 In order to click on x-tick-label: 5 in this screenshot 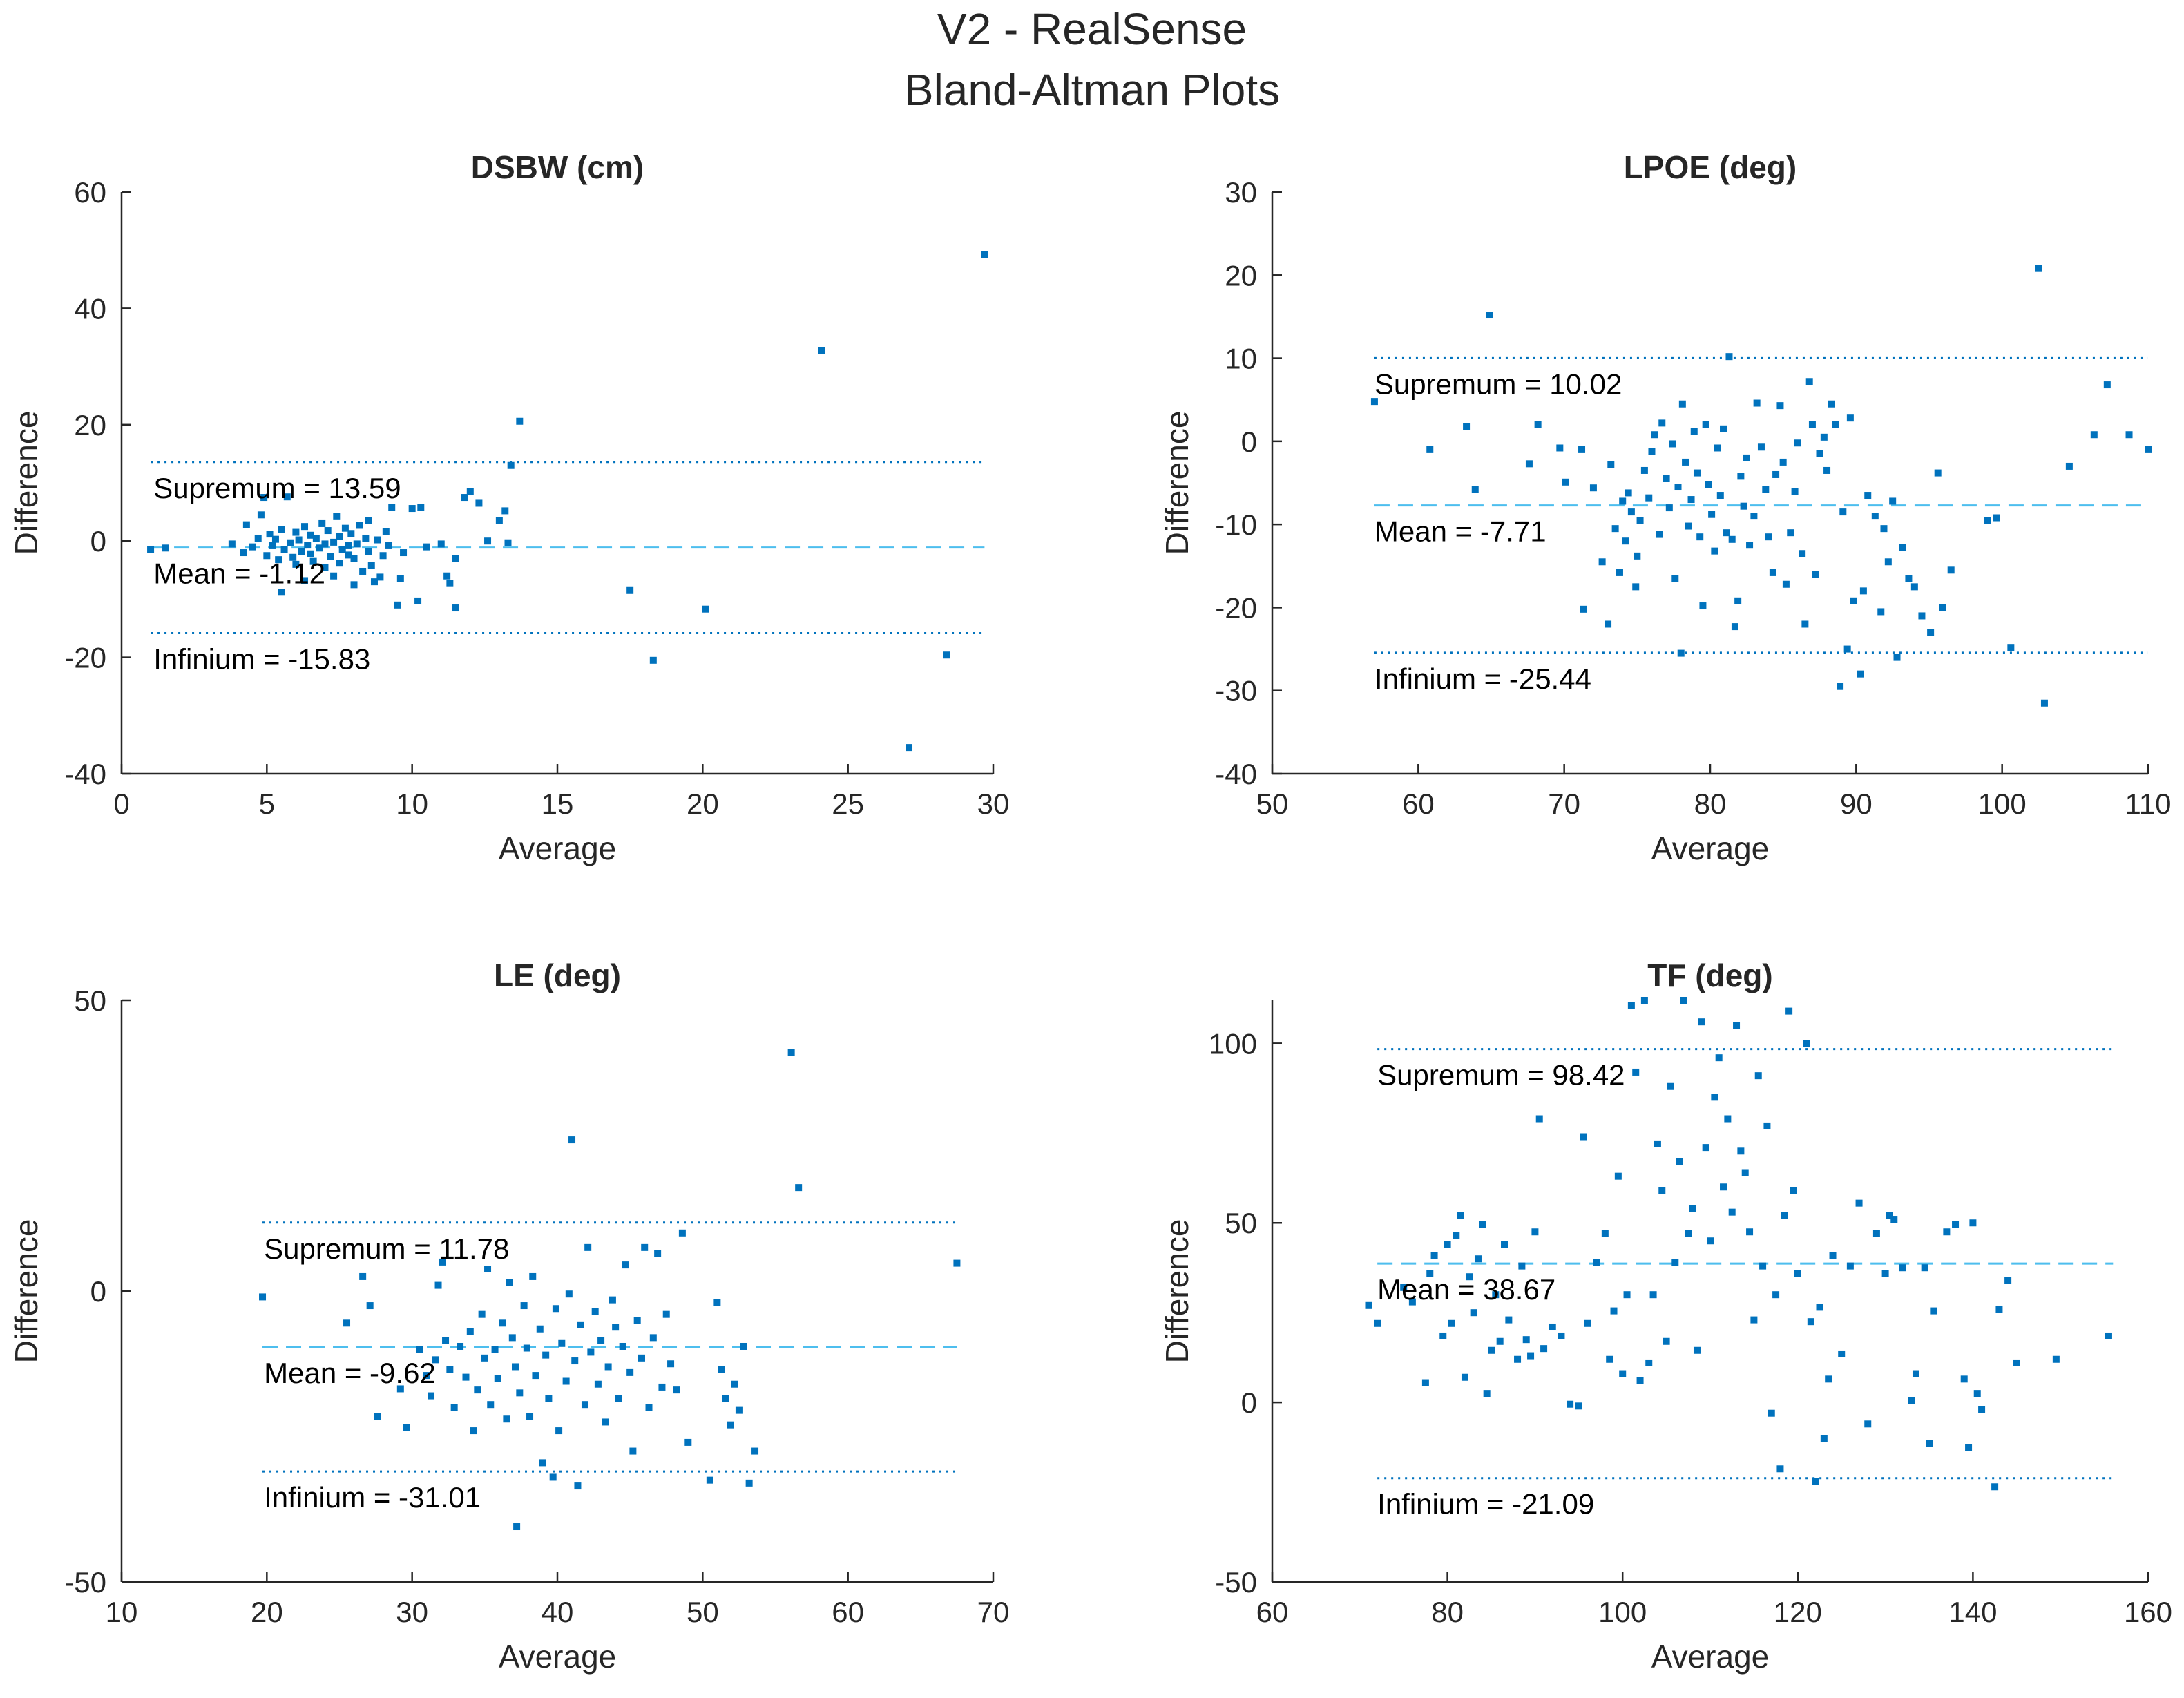, I will do `click(267, 804)`.